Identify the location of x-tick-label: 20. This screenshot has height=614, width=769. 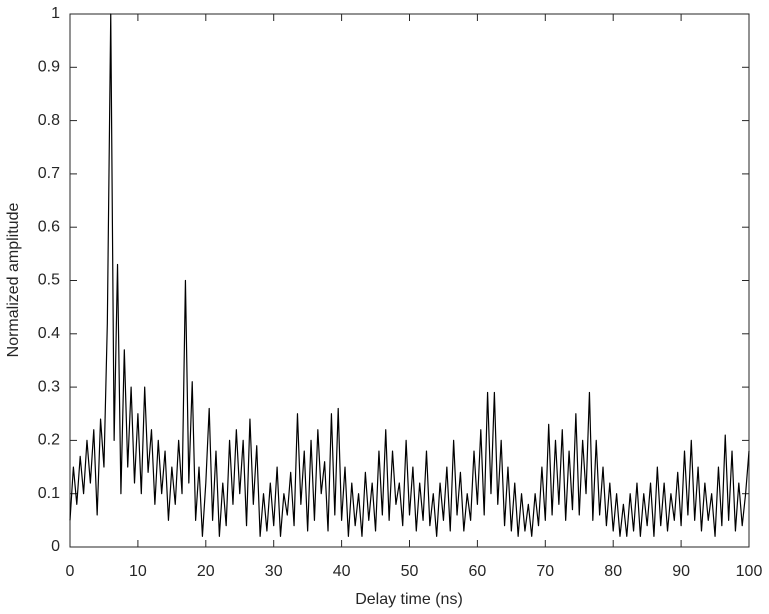
(206, 571).